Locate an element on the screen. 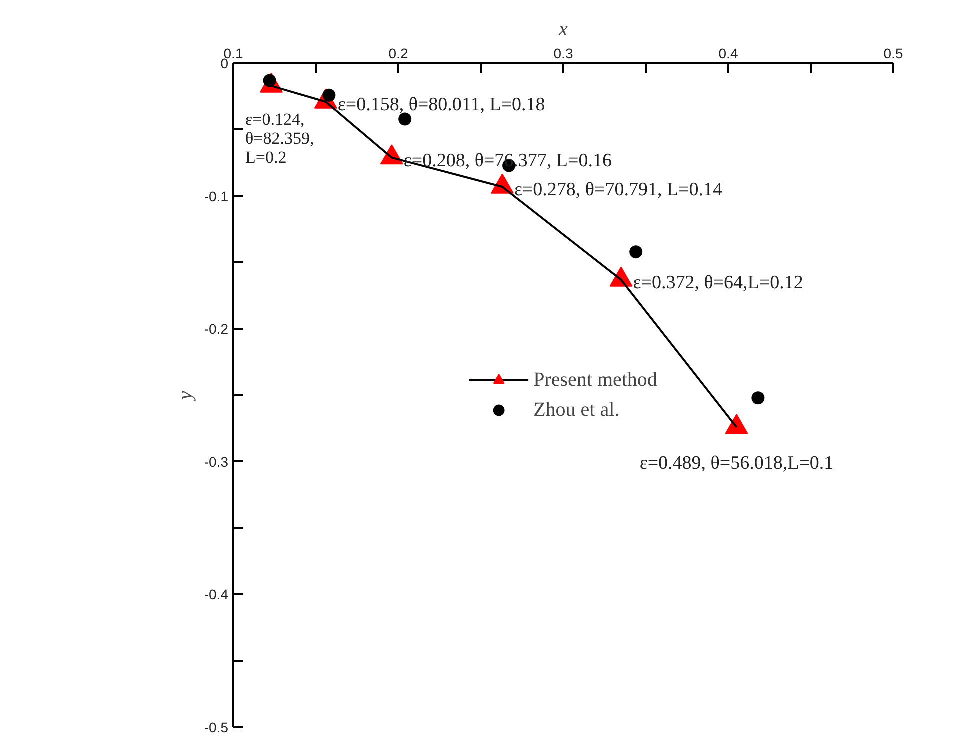  y-axis-title: y is located at coordinates (185, 396).